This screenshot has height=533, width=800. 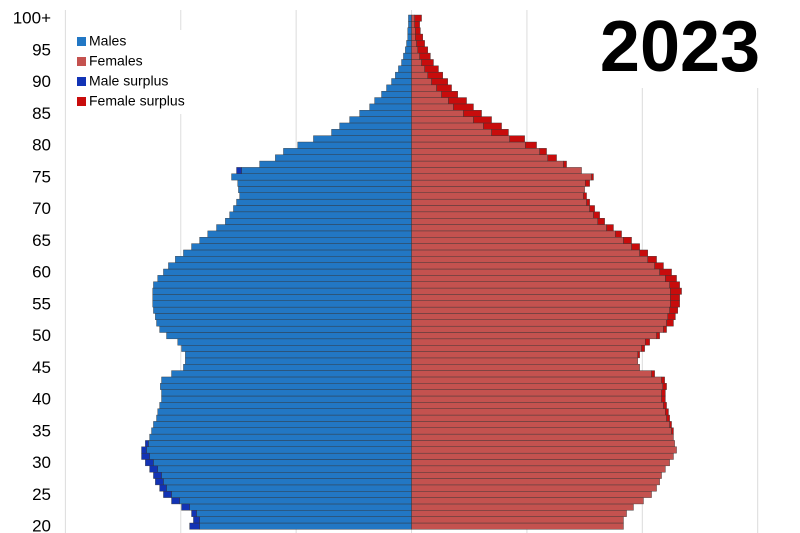 What do you see at coordinates (137, 101) in the screenshot?
I see `legend-label: Female surplus` at bounding box center [137, 101].